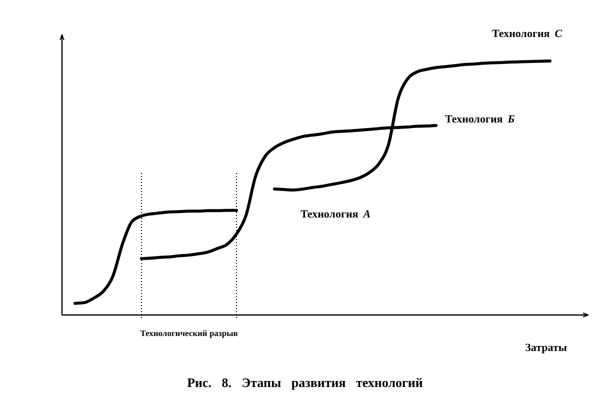 The height and width of the screenshot is (405, 604). I want to click on text: Технология С, so click(527, 34).